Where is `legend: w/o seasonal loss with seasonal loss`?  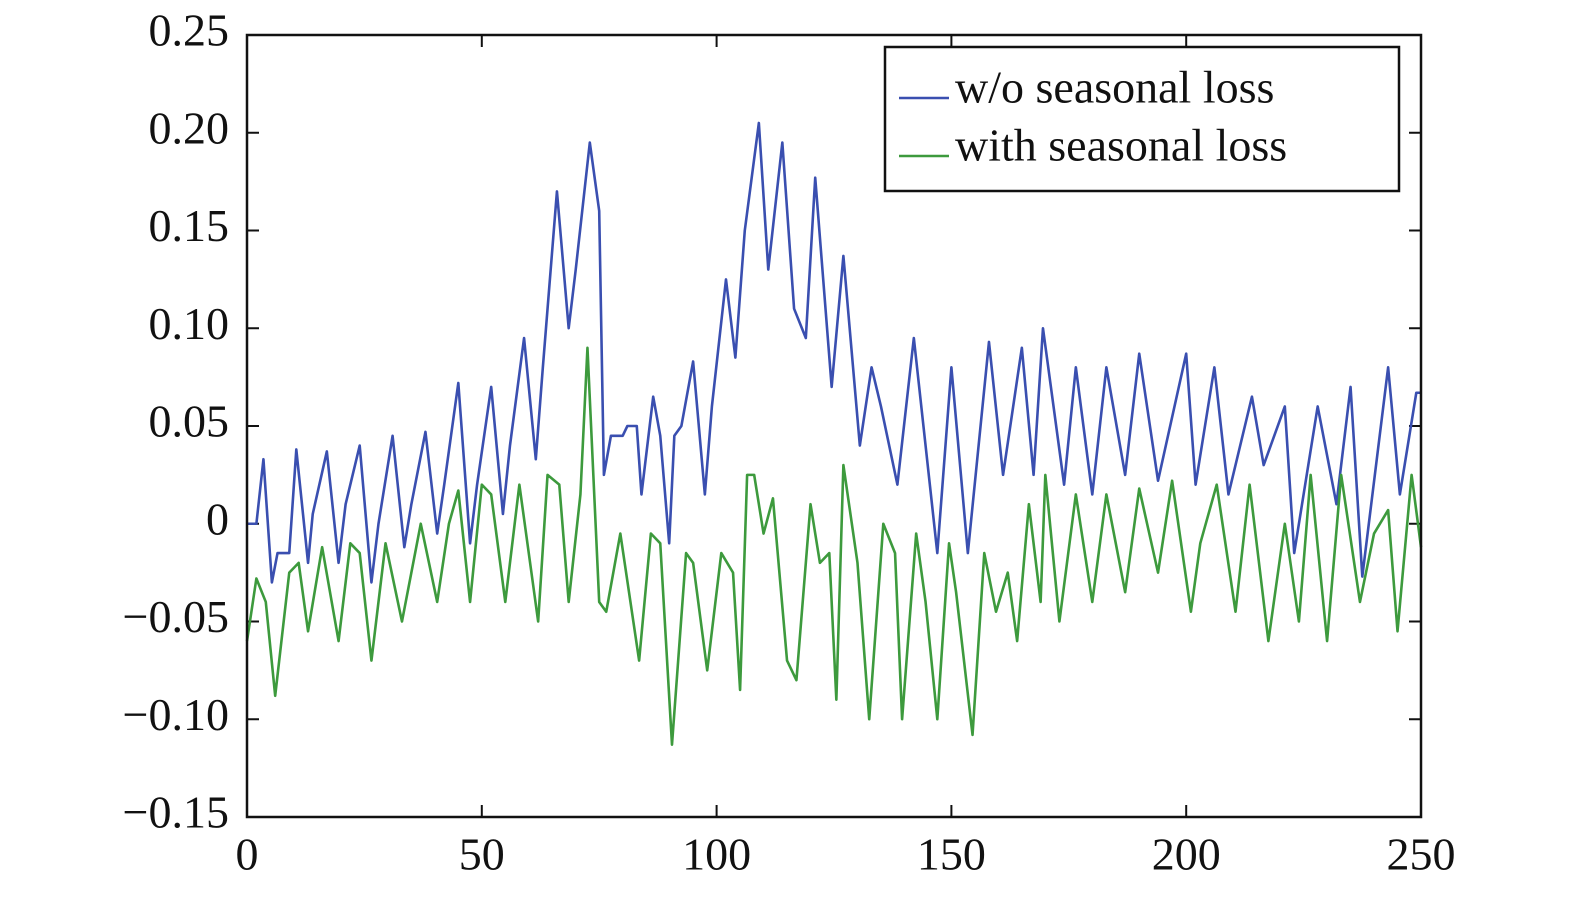 legend: w/o seasonal loss with seasonal loss is located at coordinates (1142, 119).